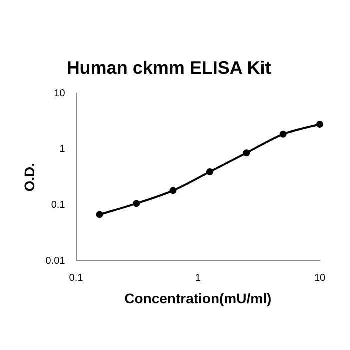 The width and height of the screenshot is (350, 350). I want to click on x-axis-title: Concentration(mU/ml), so click(198, 298).